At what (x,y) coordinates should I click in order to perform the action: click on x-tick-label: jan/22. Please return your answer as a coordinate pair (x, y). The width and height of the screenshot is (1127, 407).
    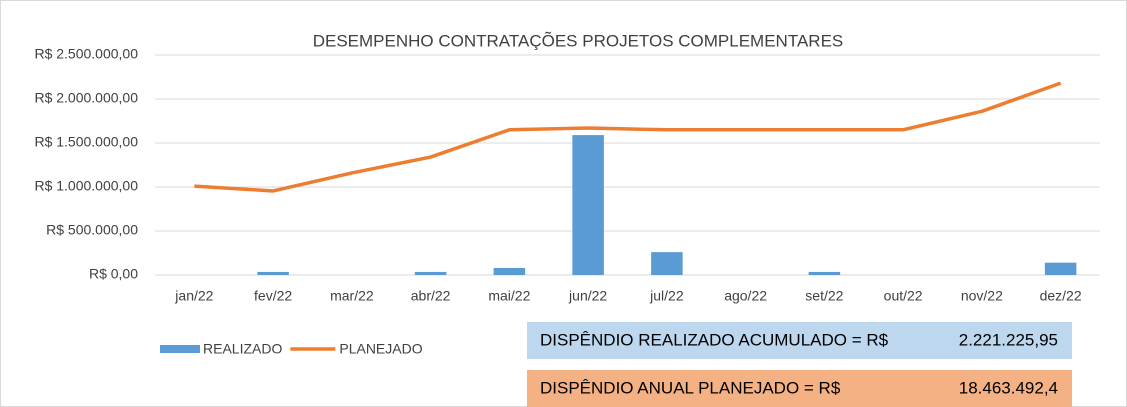
    Looking at the image, I should click on (193, 296).